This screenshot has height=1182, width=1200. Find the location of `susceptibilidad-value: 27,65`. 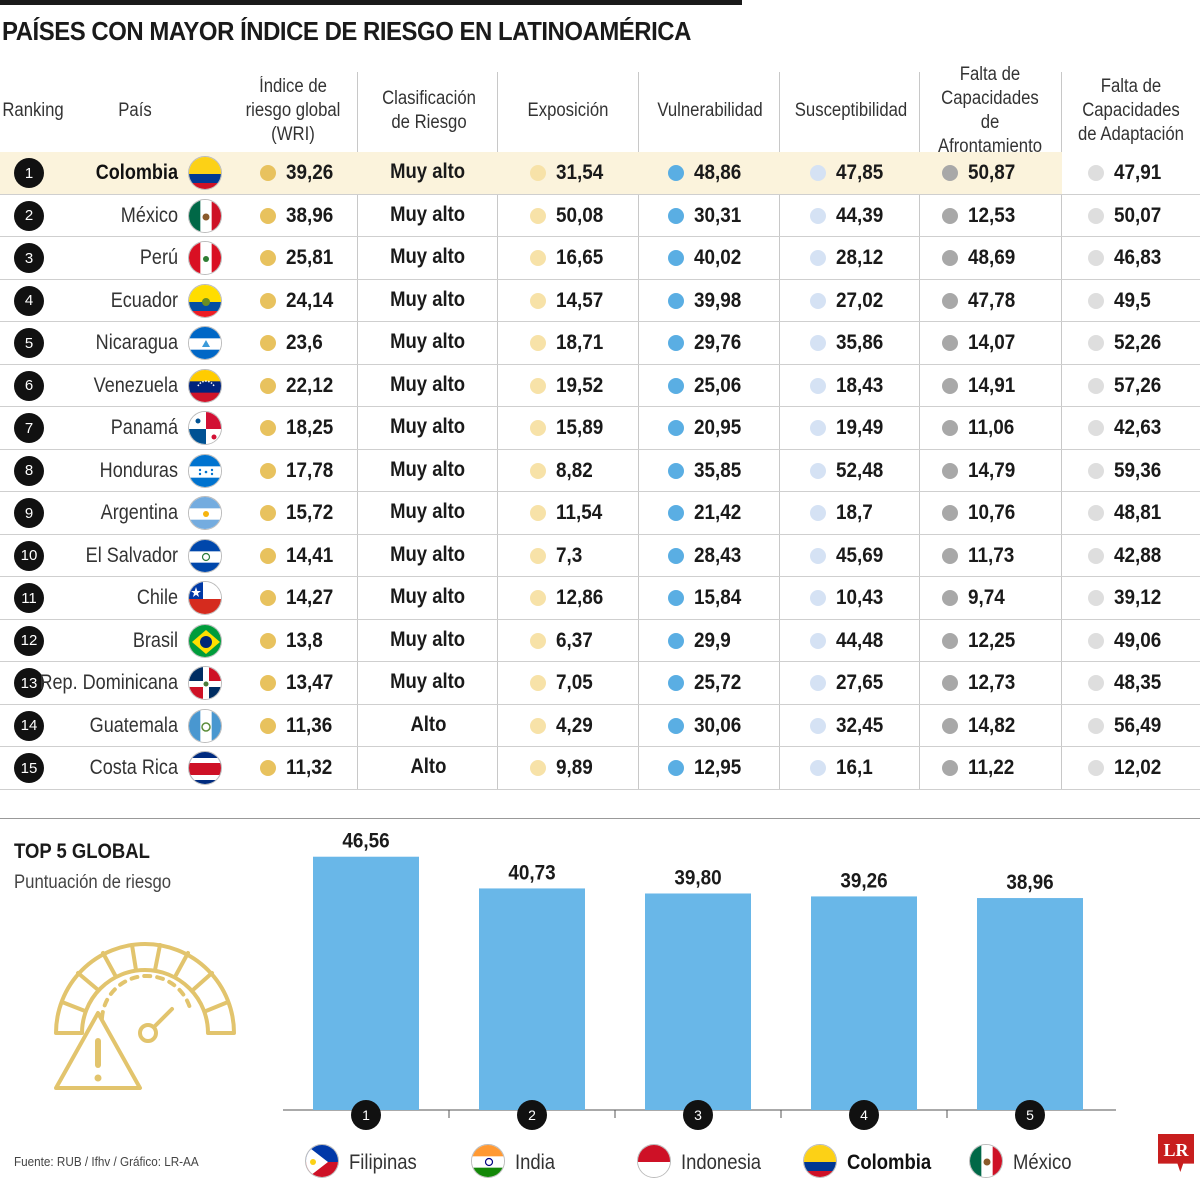

susceptibilidad-value: 27,65 is located at coordinates (860, 682).